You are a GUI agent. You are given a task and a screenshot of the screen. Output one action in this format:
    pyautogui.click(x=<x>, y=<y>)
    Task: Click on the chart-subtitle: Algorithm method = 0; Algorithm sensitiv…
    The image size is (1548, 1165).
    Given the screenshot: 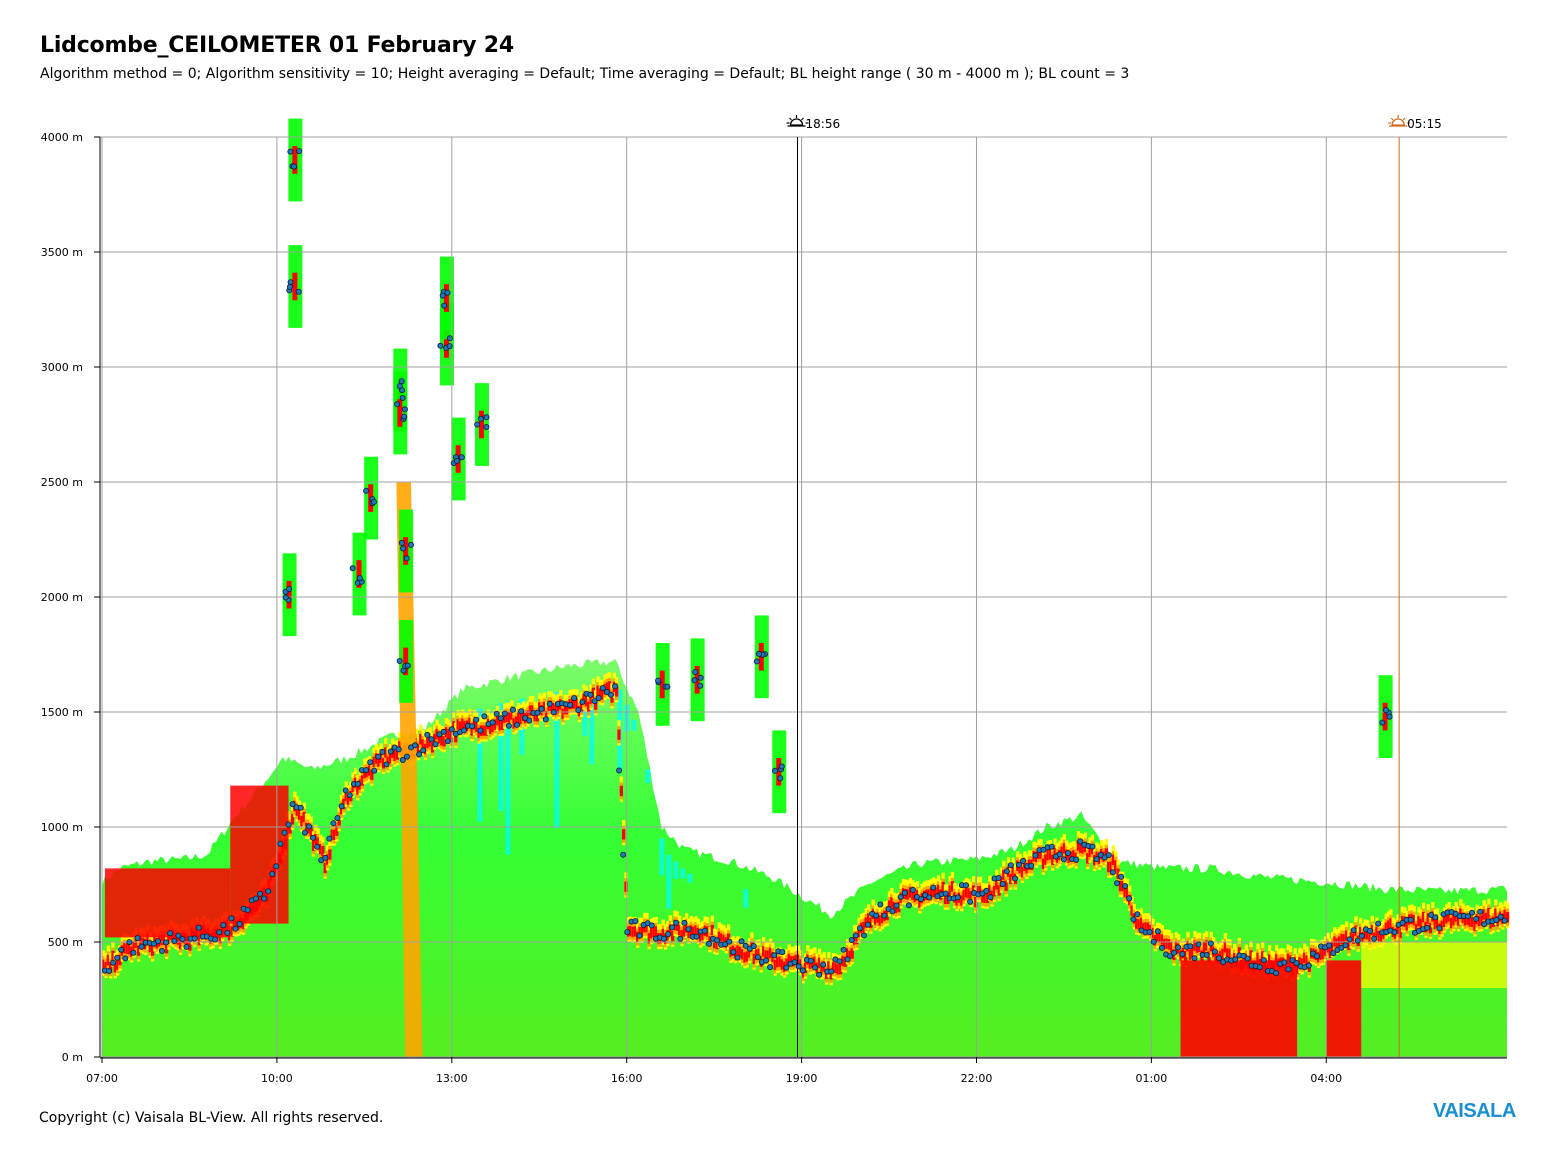 What is the action you would take?
    pyautogui.click(x=585, y=74)
    